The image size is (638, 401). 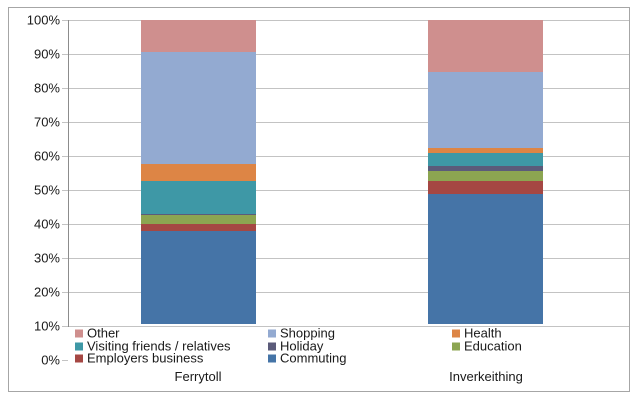 I want to click on legend-item-visiting-friends-relatives: Visiting friends / relatives, so click(x=153, y=346).